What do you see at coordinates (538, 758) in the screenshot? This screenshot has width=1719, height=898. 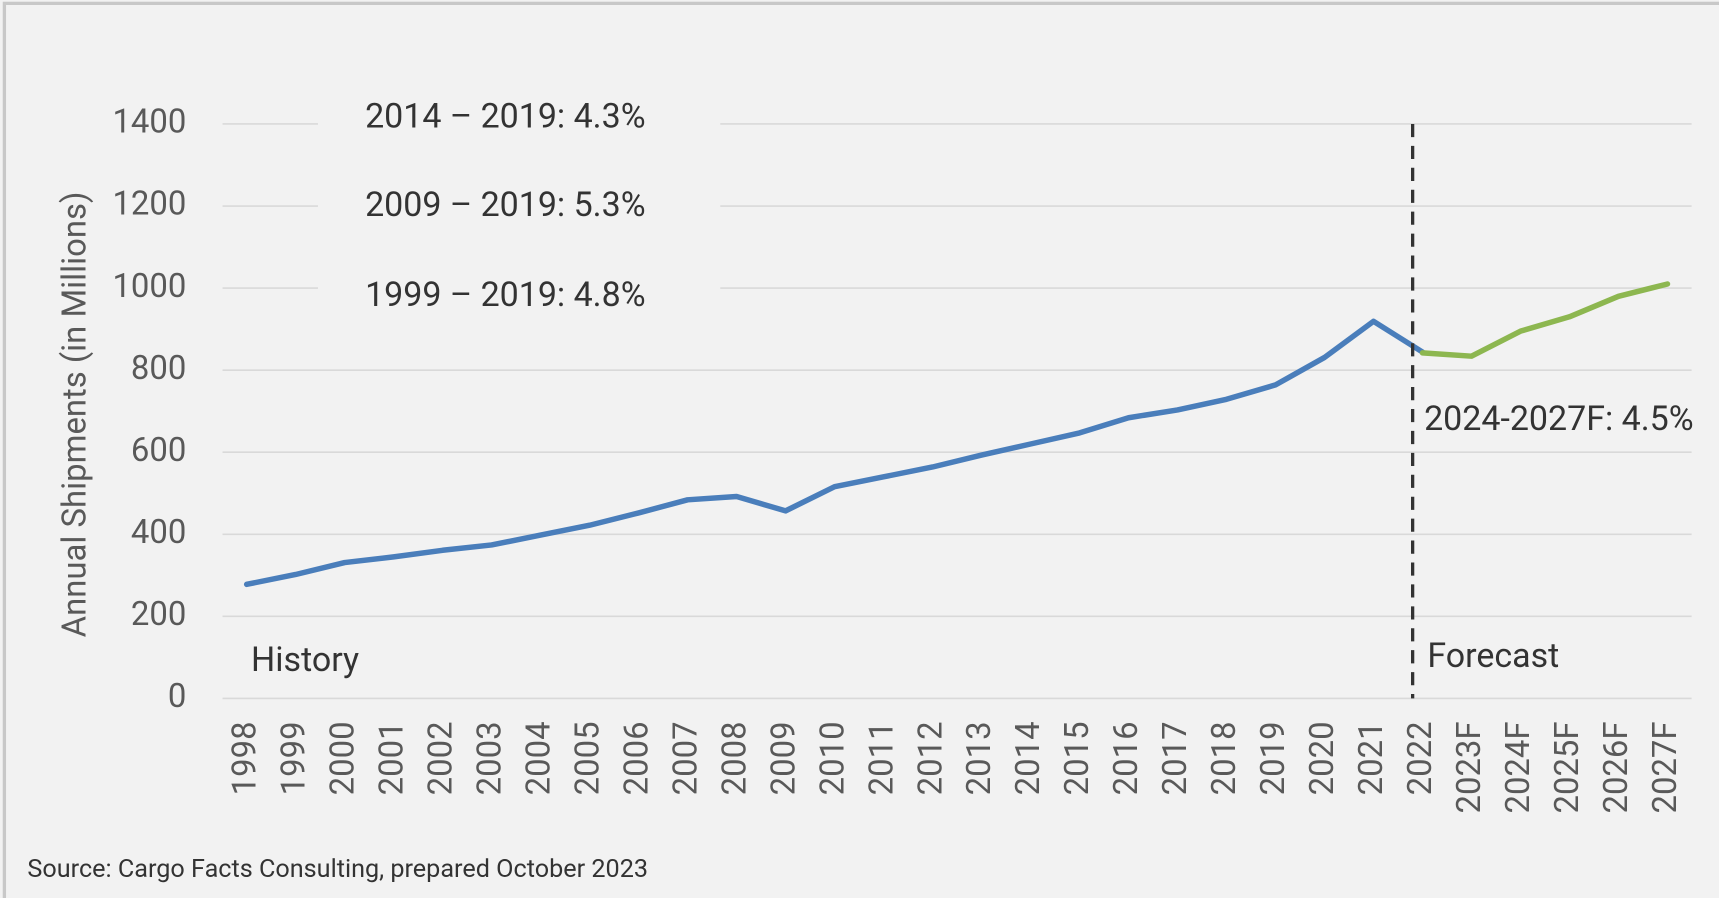 I see `x-tick-label: 2004` at bounding box center [538, 758].